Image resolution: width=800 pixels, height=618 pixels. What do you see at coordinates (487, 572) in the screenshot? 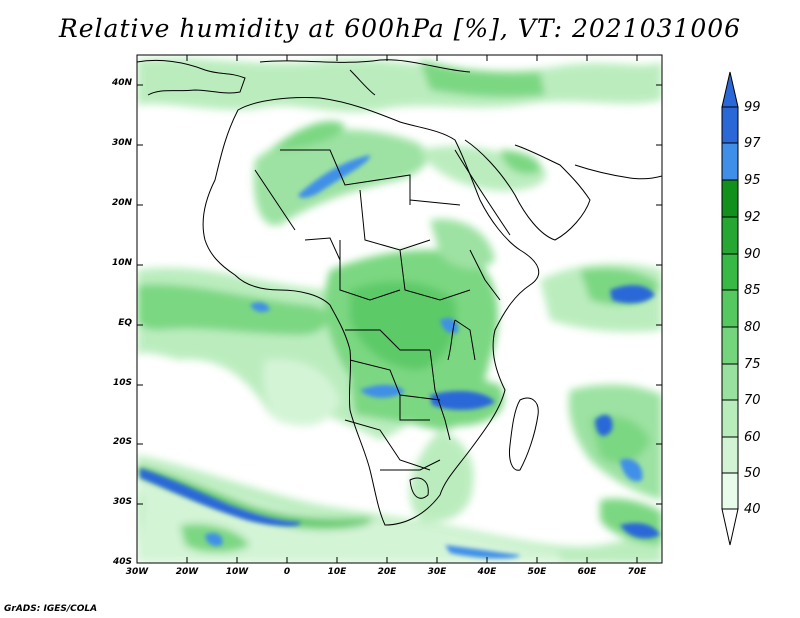
I see `lon-tick-label: 40E` at bounding box center [487, 572].